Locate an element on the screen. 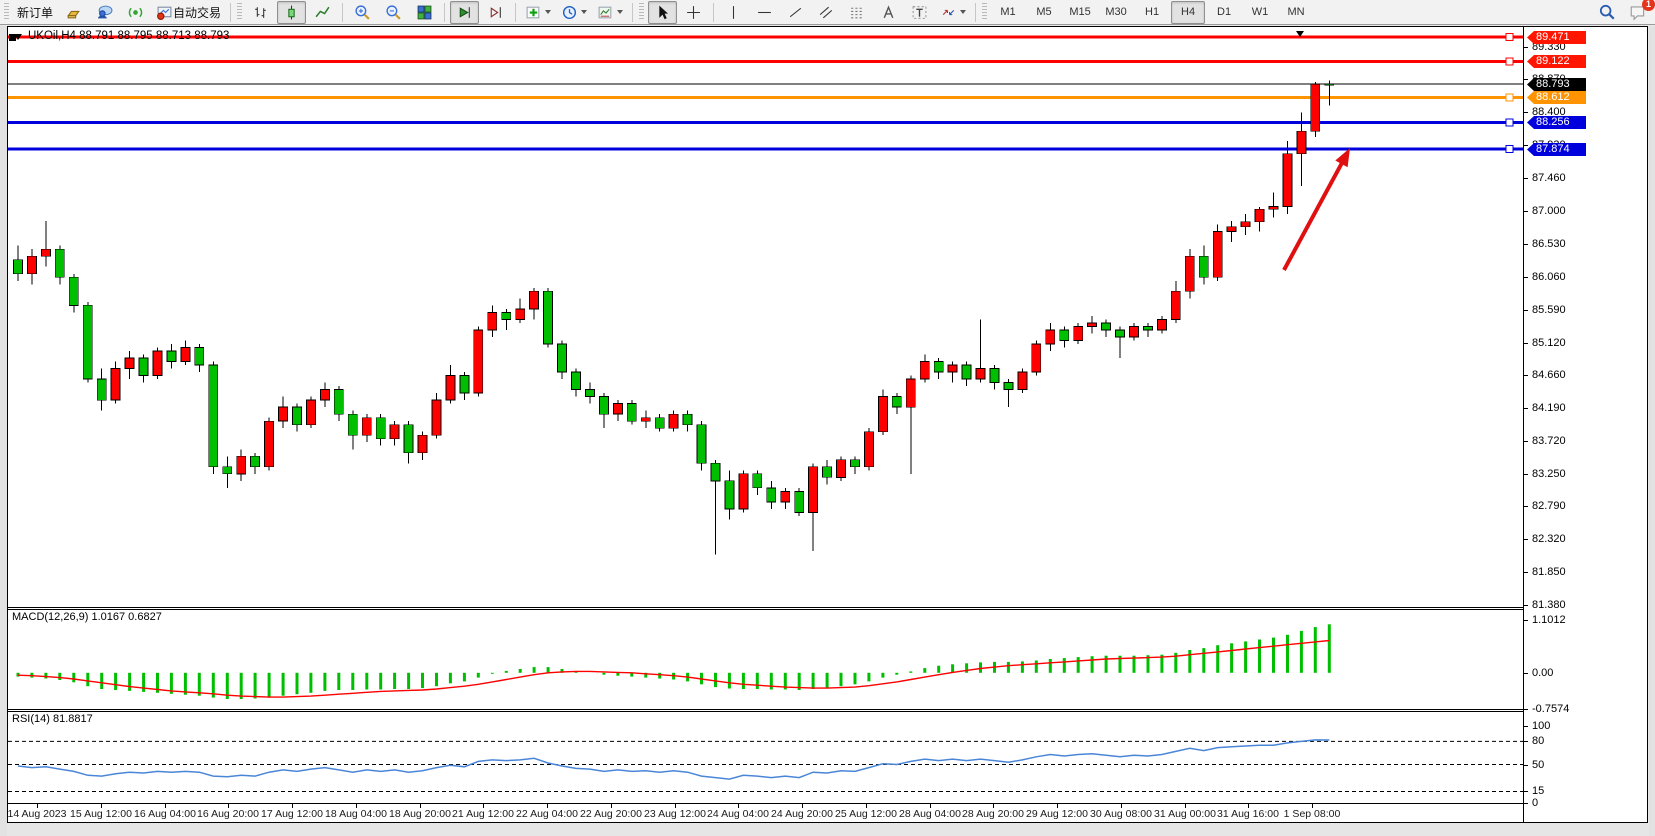  new-order-button: 新订单 is located at coordinates (35, 12).